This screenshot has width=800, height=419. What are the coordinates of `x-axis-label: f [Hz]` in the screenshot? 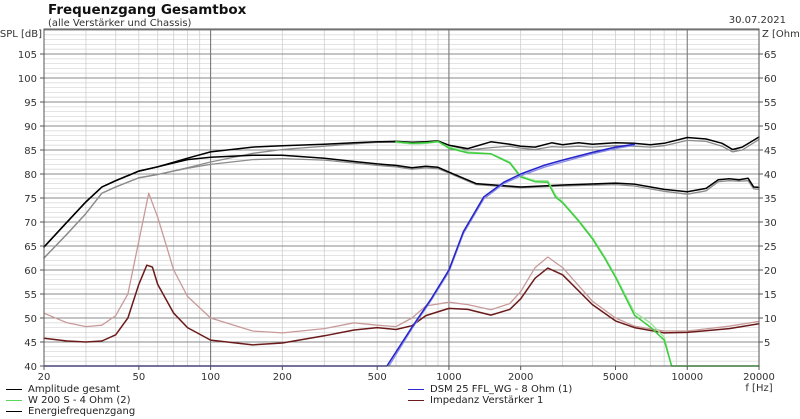 It's located at (758, 388).